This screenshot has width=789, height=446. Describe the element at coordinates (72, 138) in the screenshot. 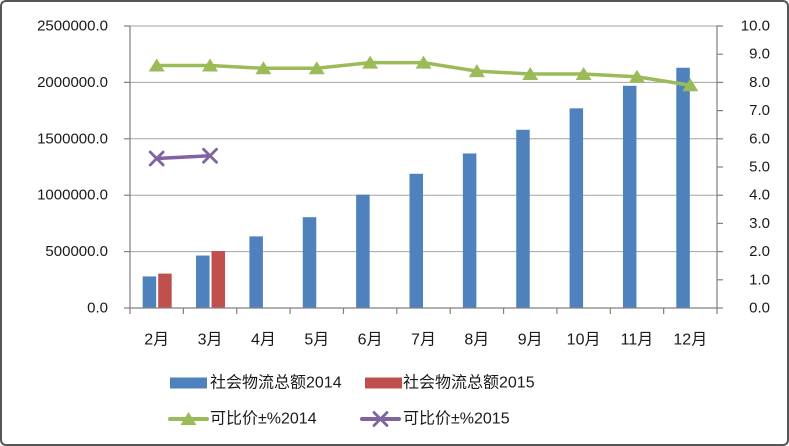

I see `y-left-tick-label: 1500000.0` at that location.